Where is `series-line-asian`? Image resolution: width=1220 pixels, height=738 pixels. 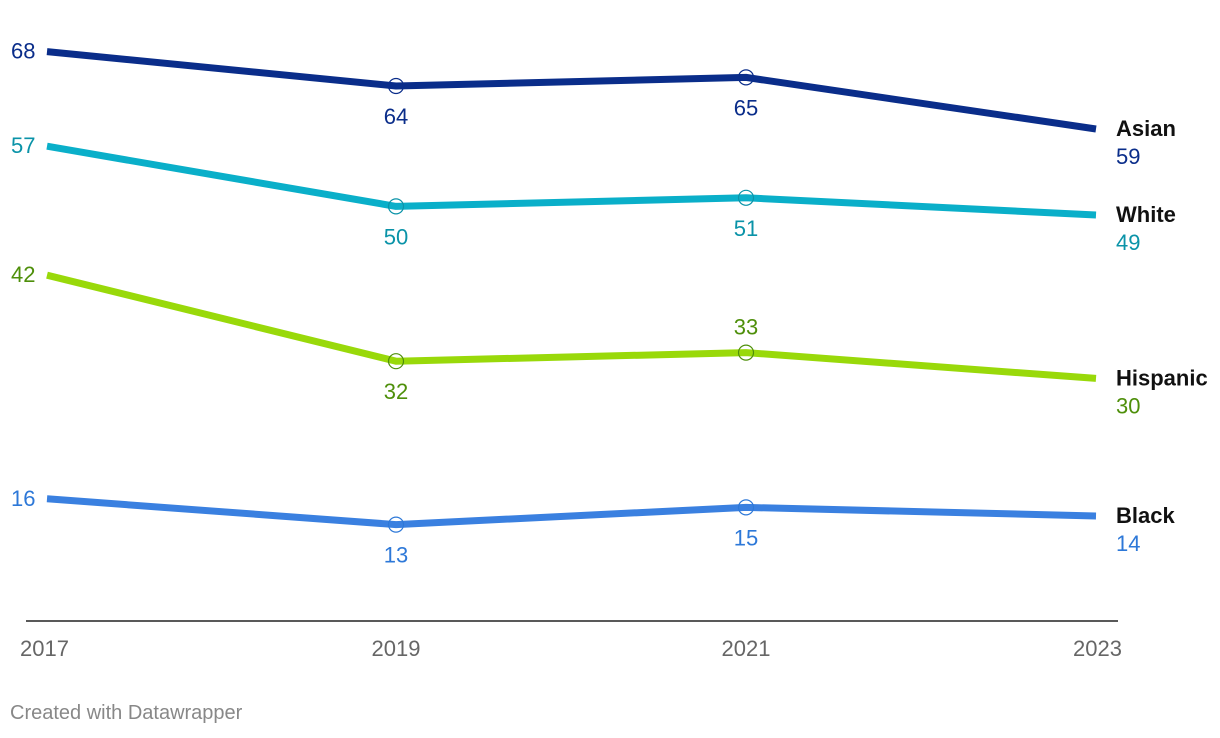 series-line-asian is located at coordinates (571, 90).